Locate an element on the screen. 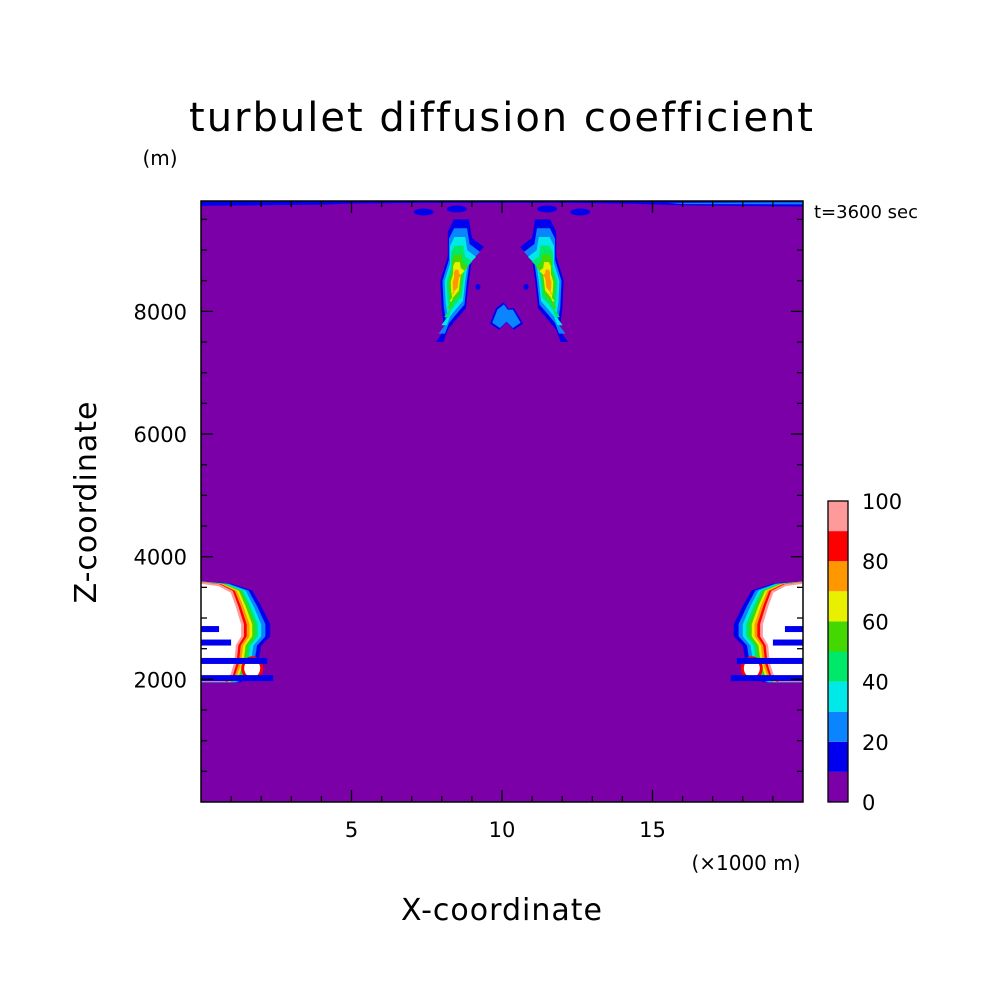  x-axis-label: X-coordinate is located at coordinates (502, 910).